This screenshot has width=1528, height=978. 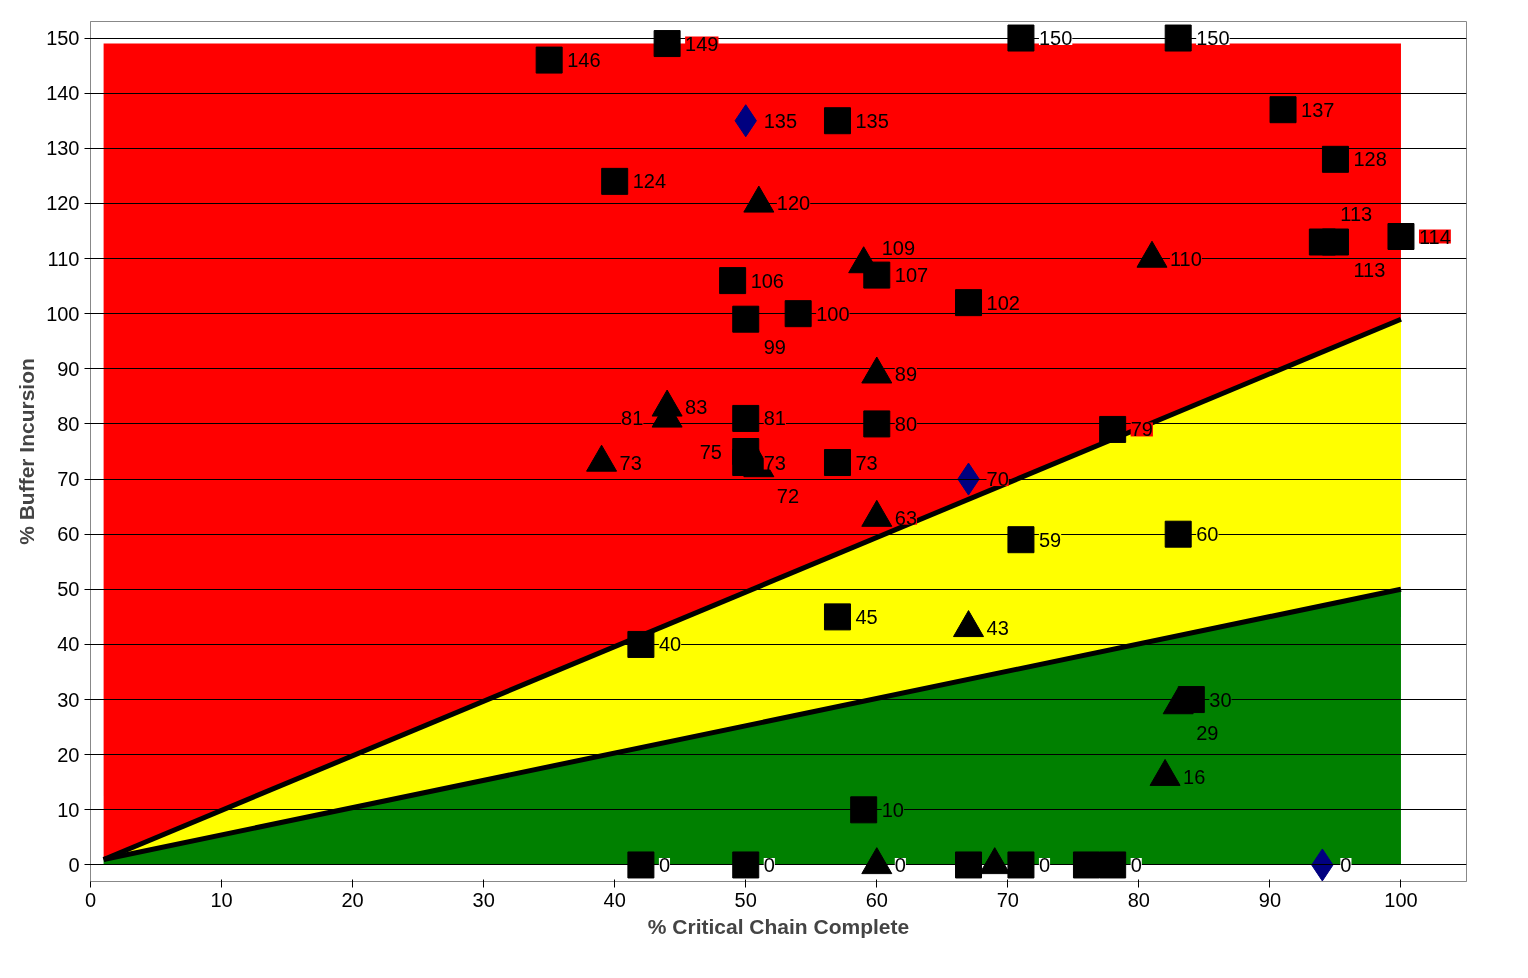 I want to click on data-label: 110, so click(x=1185, y=258).